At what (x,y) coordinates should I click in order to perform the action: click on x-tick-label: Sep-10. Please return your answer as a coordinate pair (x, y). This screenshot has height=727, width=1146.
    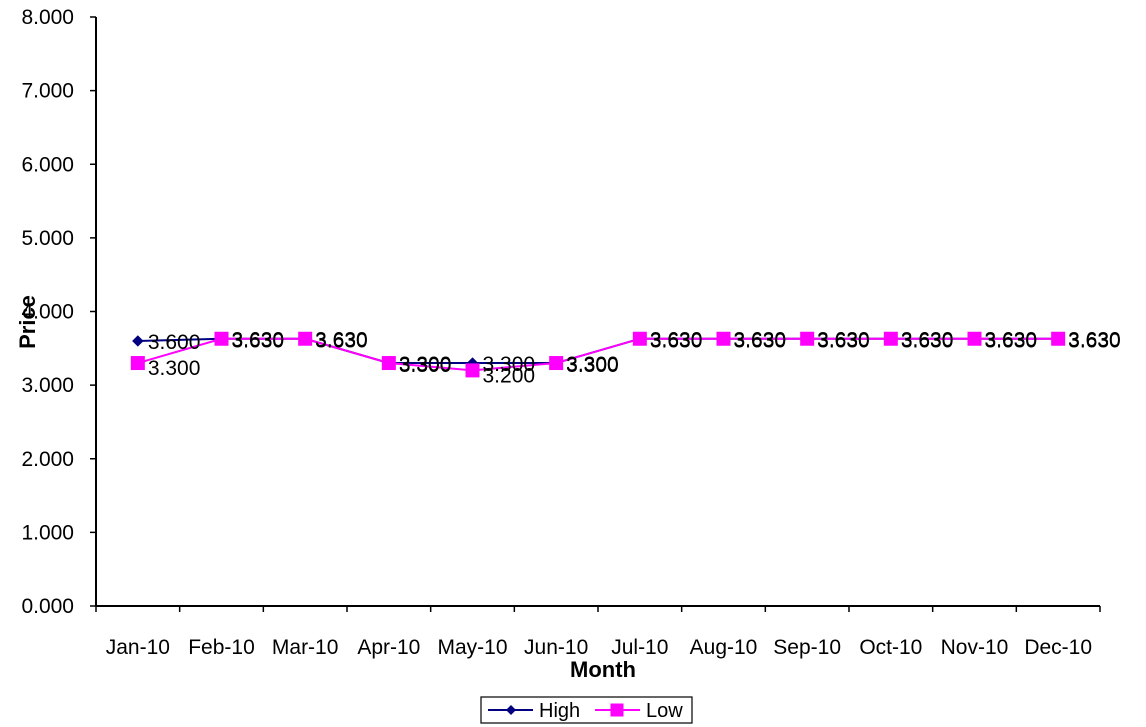
    Looking at the image, I should click on (807, 647).